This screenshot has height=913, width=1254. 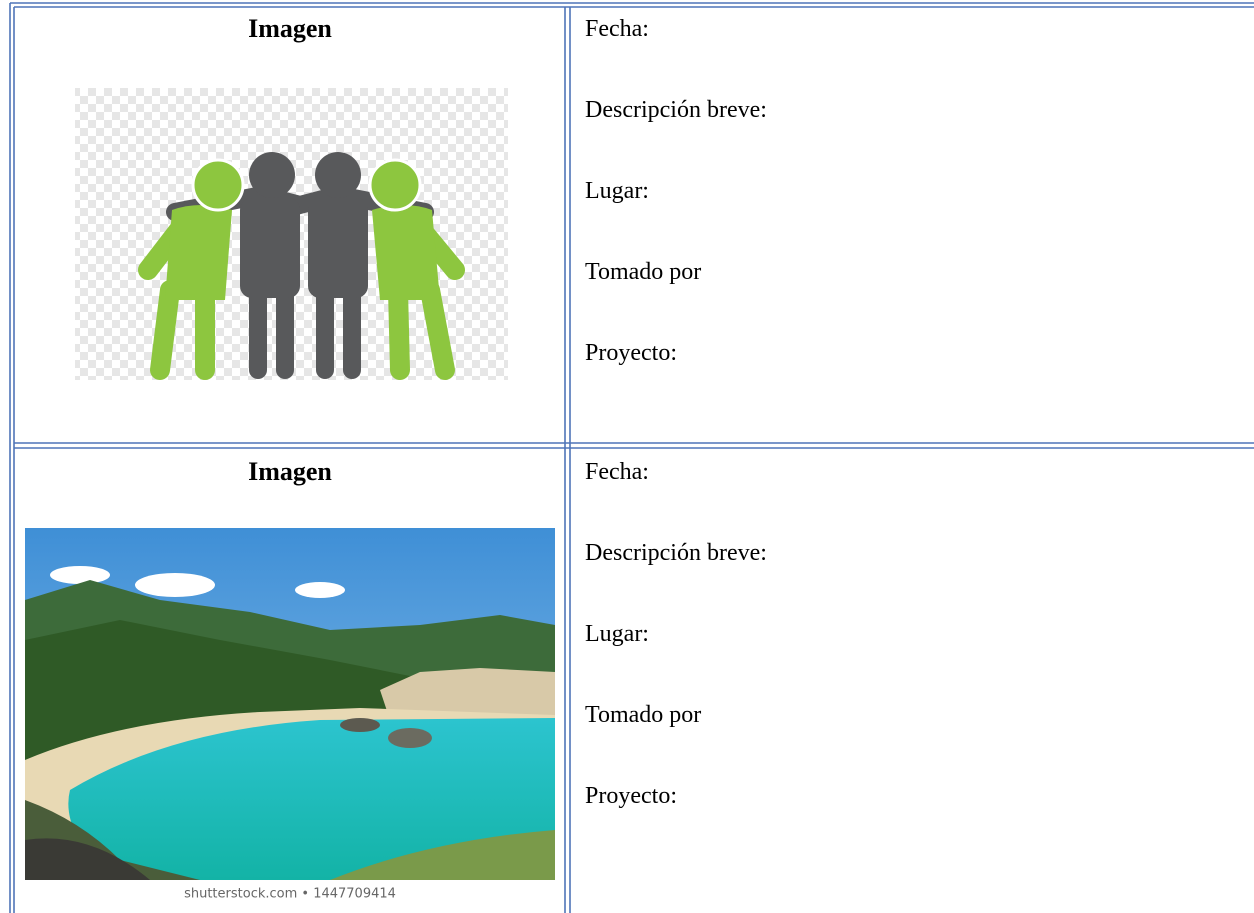 I want to click on people-image, so click(x=291, y=234).